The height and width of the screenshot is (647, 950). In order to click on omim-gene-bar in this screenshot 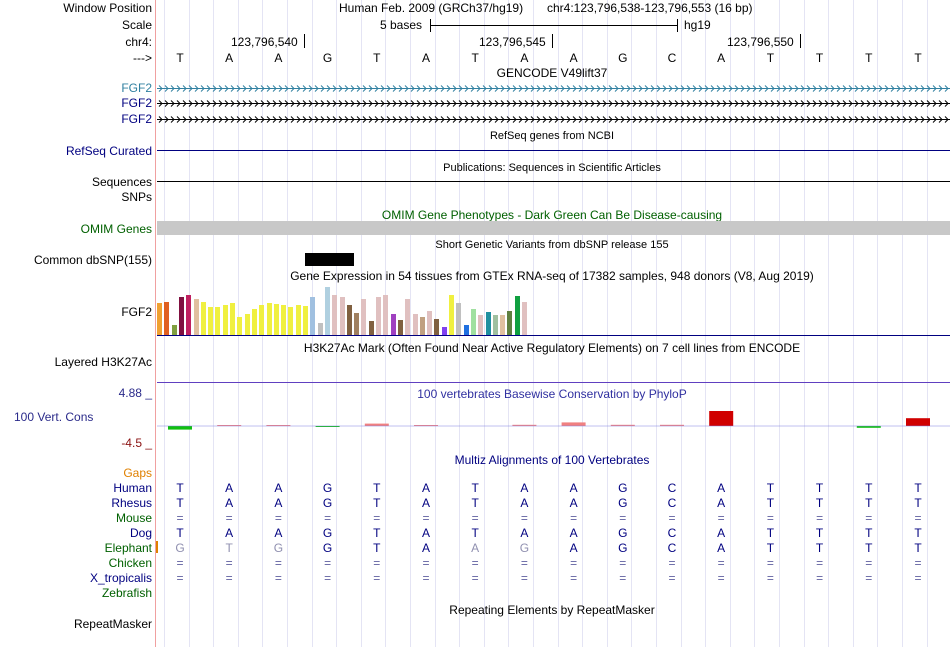, I will do `click(553, 228)`.